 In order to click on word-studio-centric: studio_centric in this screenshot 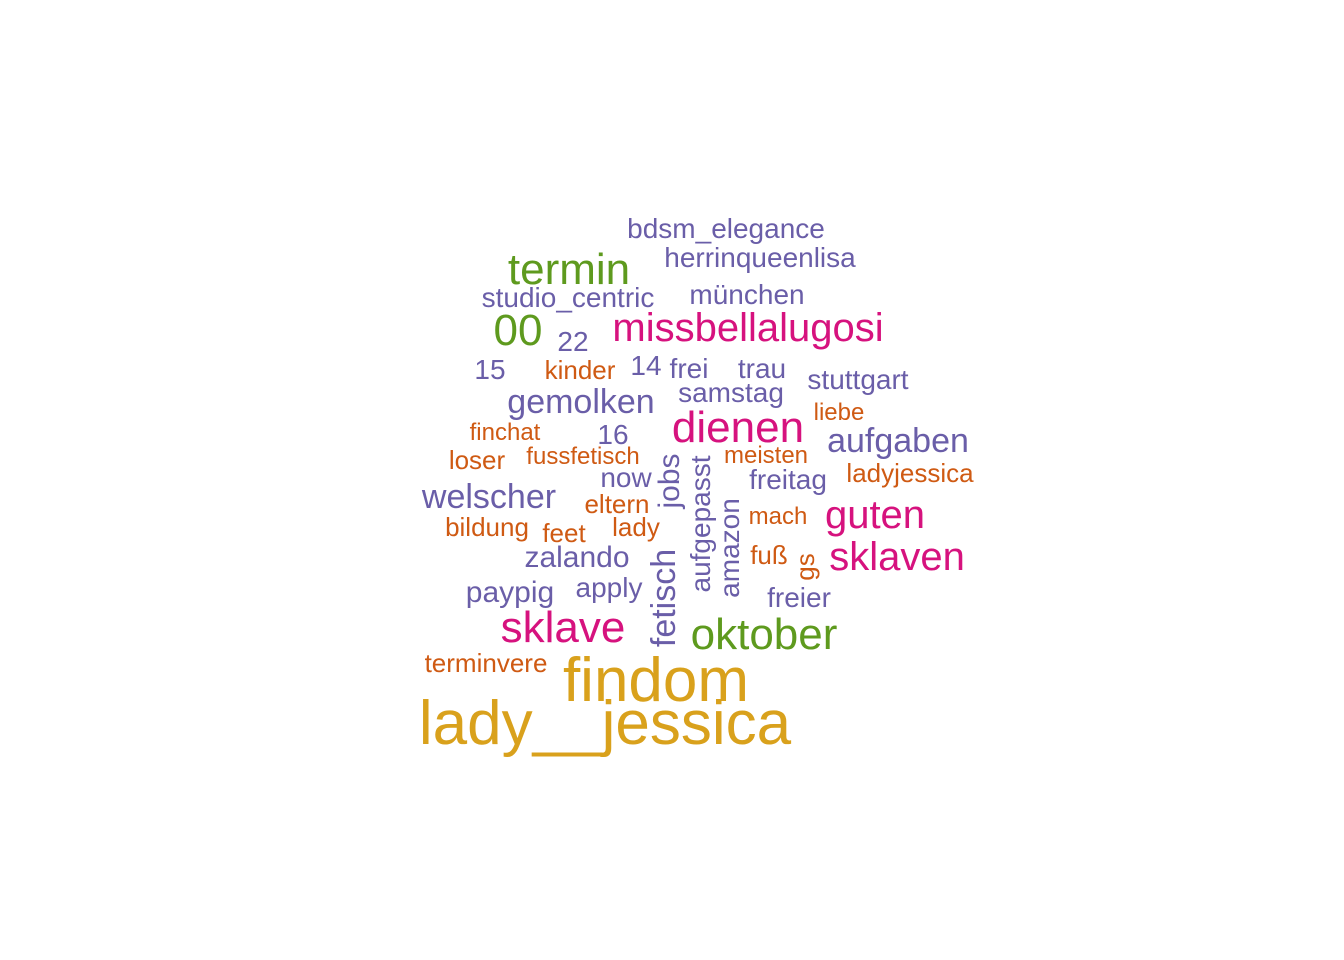, I will do `click(568, 297)`.